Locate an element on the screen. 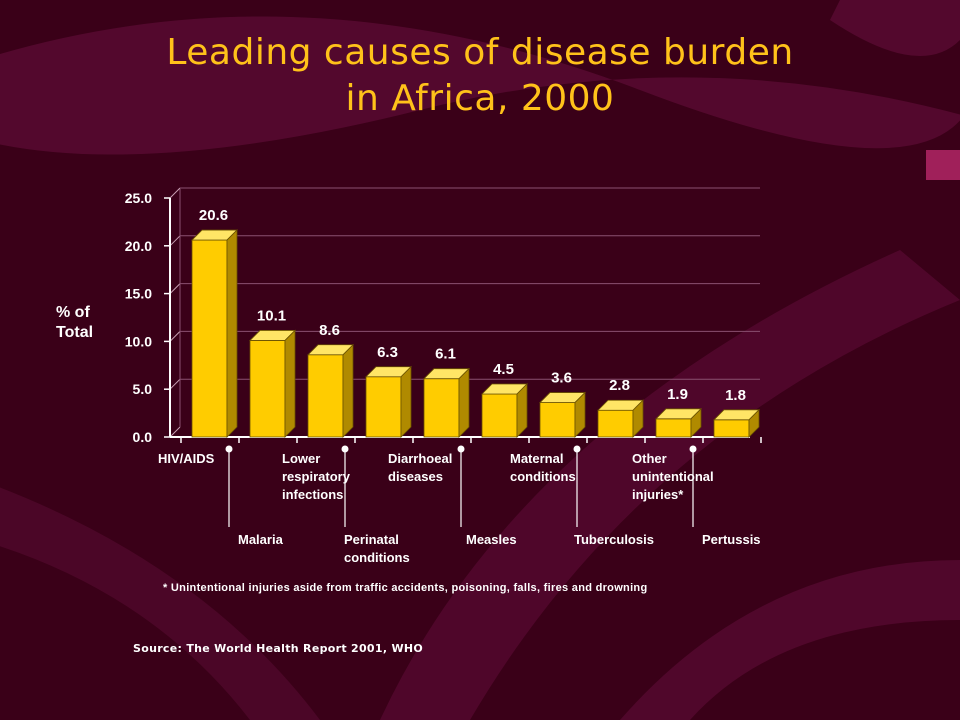 The width and height of the screenshot is (960, 720). category-label: Maternal conditions is located at coordinates (543, 467).